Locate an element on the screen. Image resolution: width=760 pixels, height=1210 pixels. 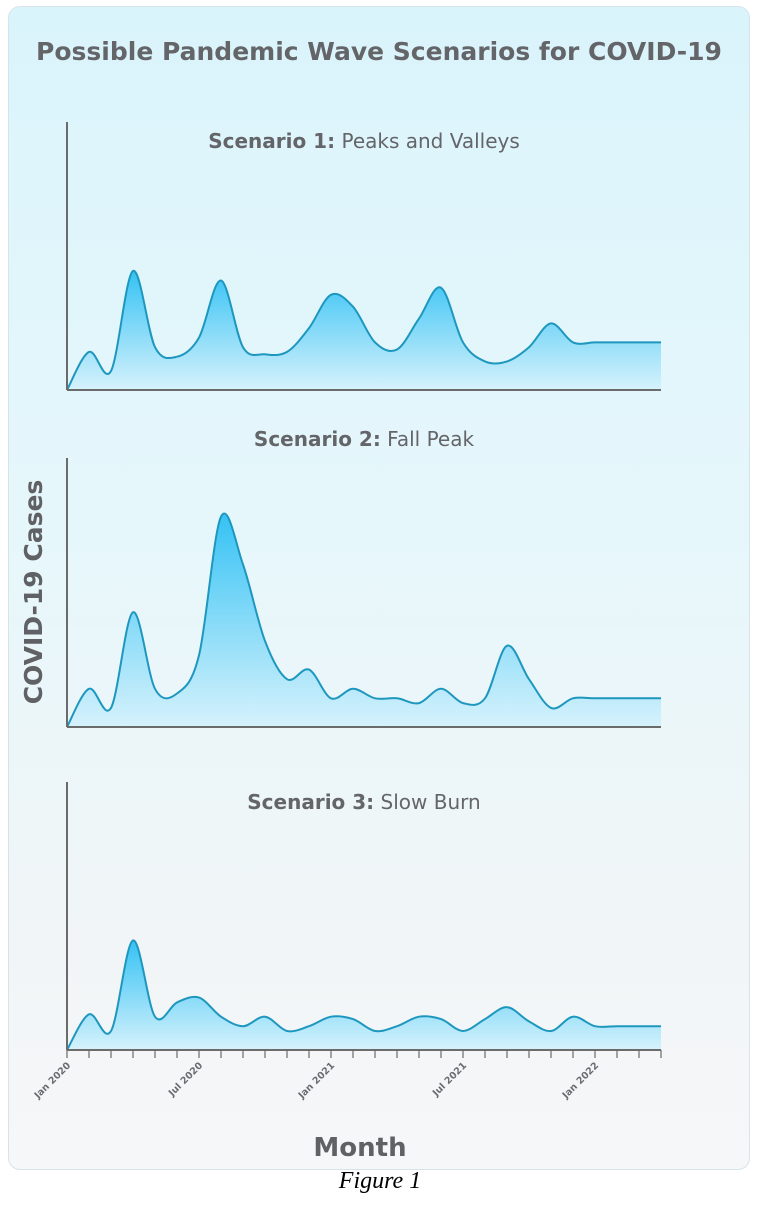
x-tick-label: Jul 2021 is located at coordinates (449, 1079).